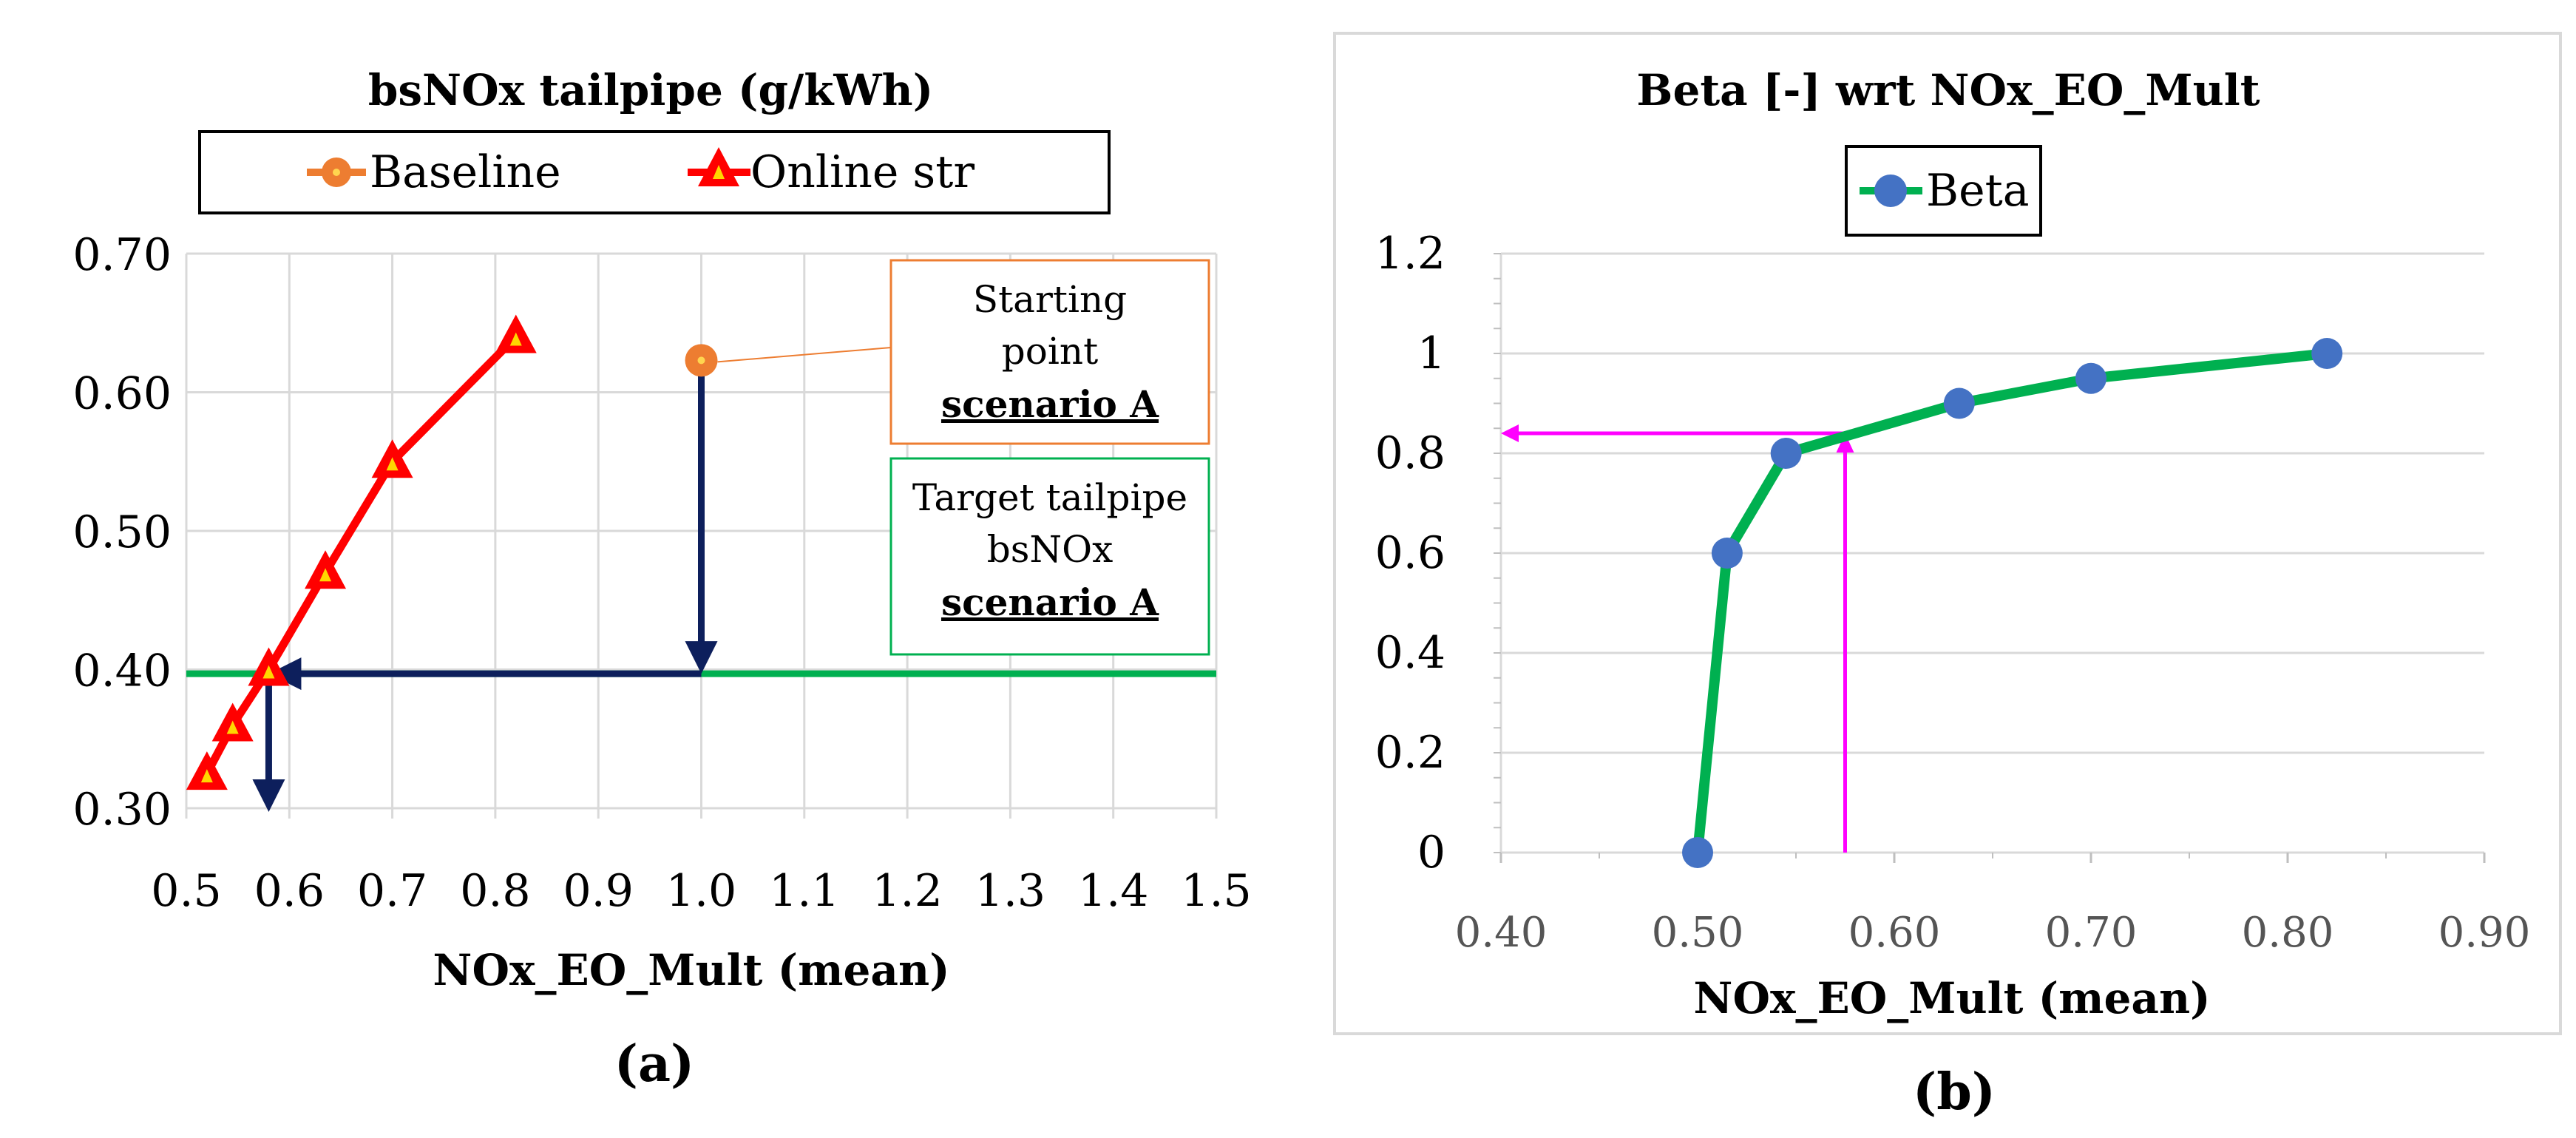  Describe the element at coordinates (122, 394) in the screenshot. I see `chart-a-y-tick-label: 0.60` at that location.